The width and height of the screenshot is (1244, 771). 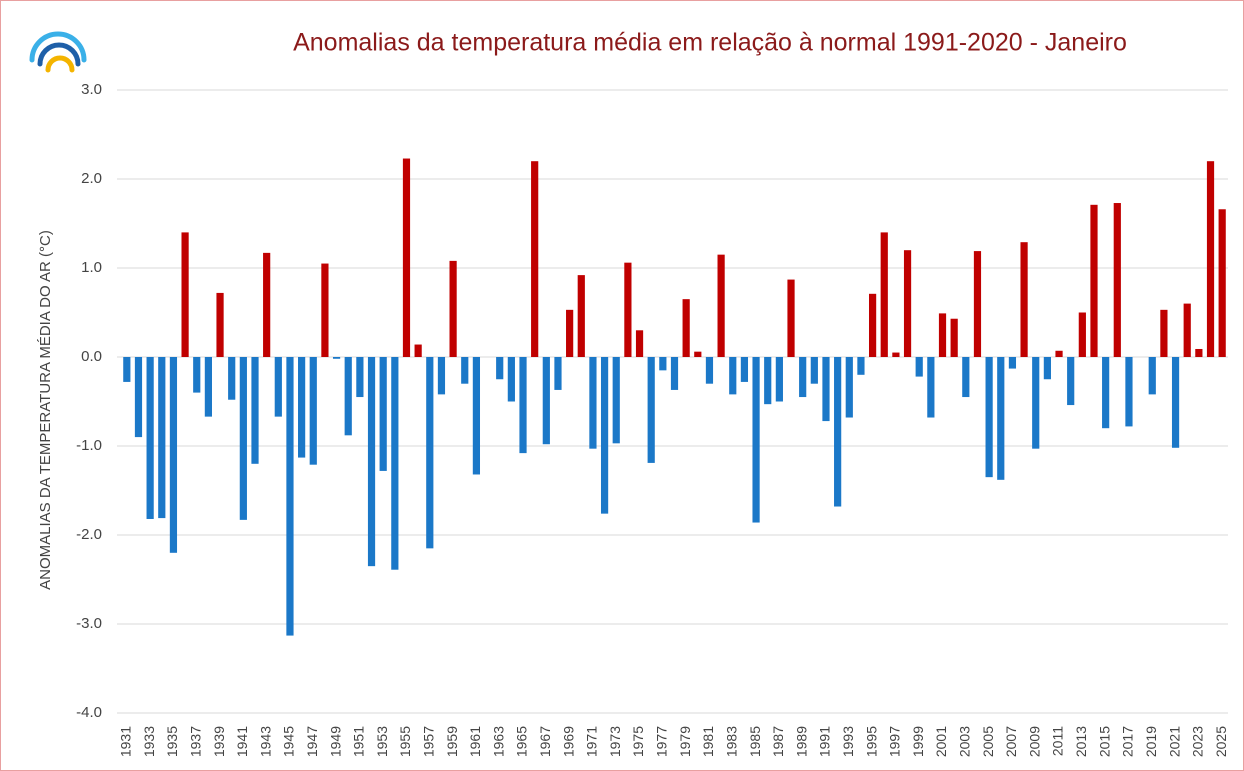 What do you see at coordinates (335, 741) in the screenshot?
I see `x-tick-label: 1949` at bounding box center [335, 741].